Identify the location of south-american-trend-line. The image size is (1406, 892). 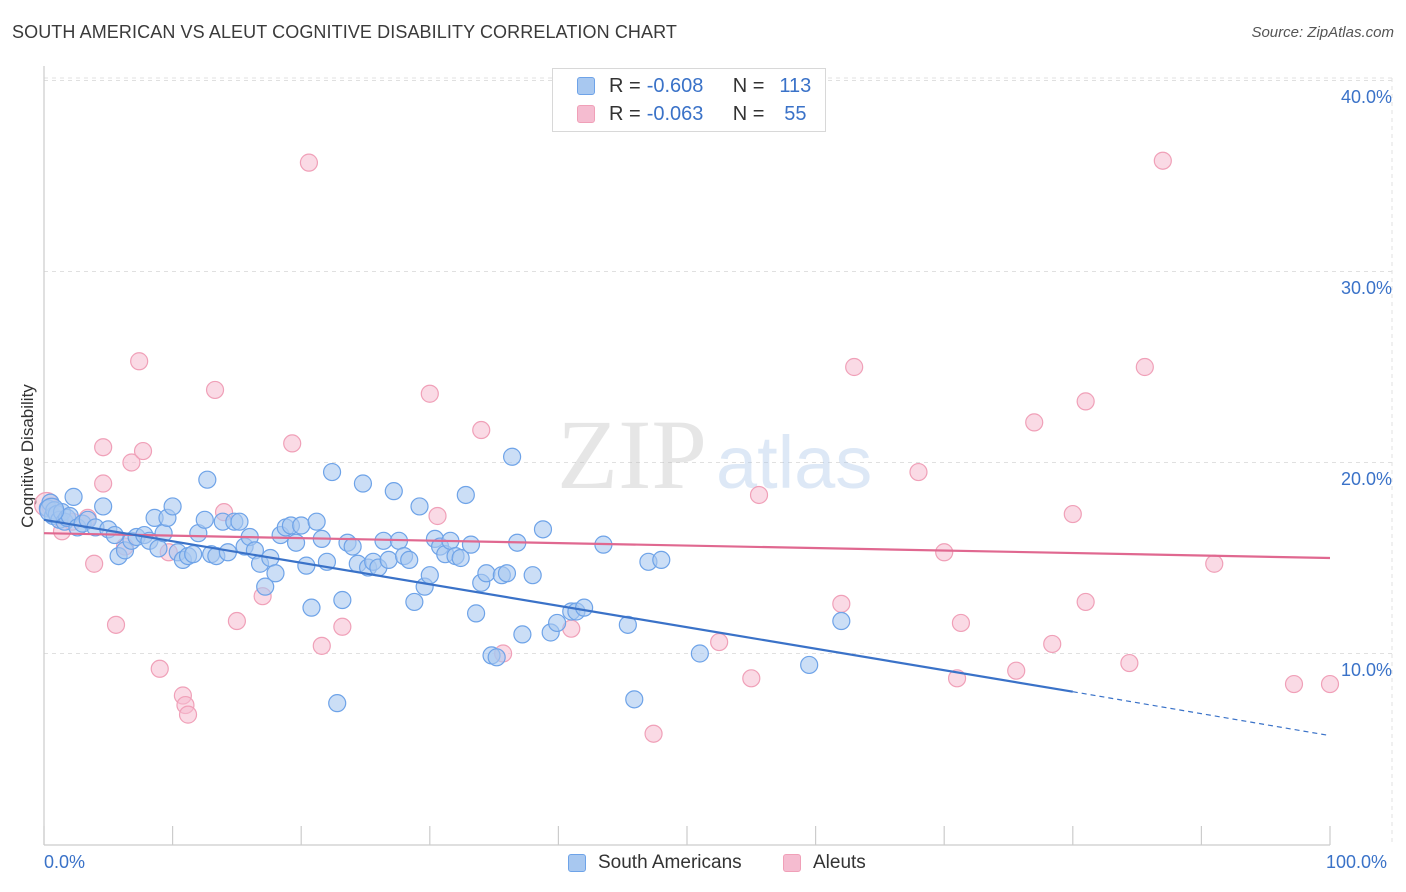
(558, 605).